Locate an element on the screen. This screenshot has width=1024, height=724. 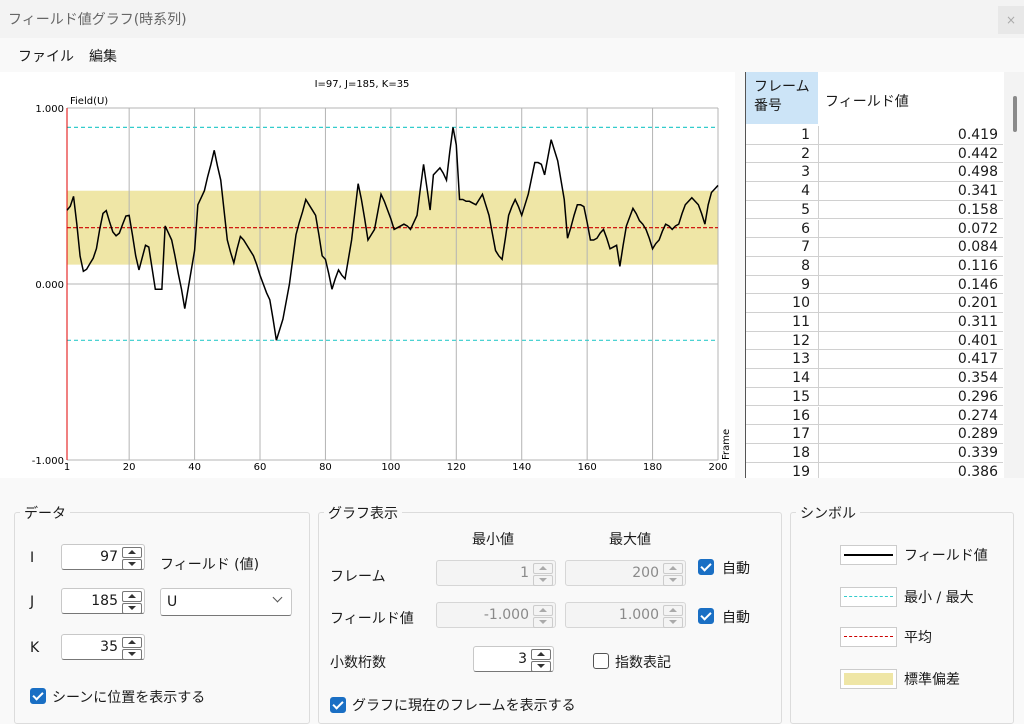
frame-number: 1 is located at coordinates (805, 135).